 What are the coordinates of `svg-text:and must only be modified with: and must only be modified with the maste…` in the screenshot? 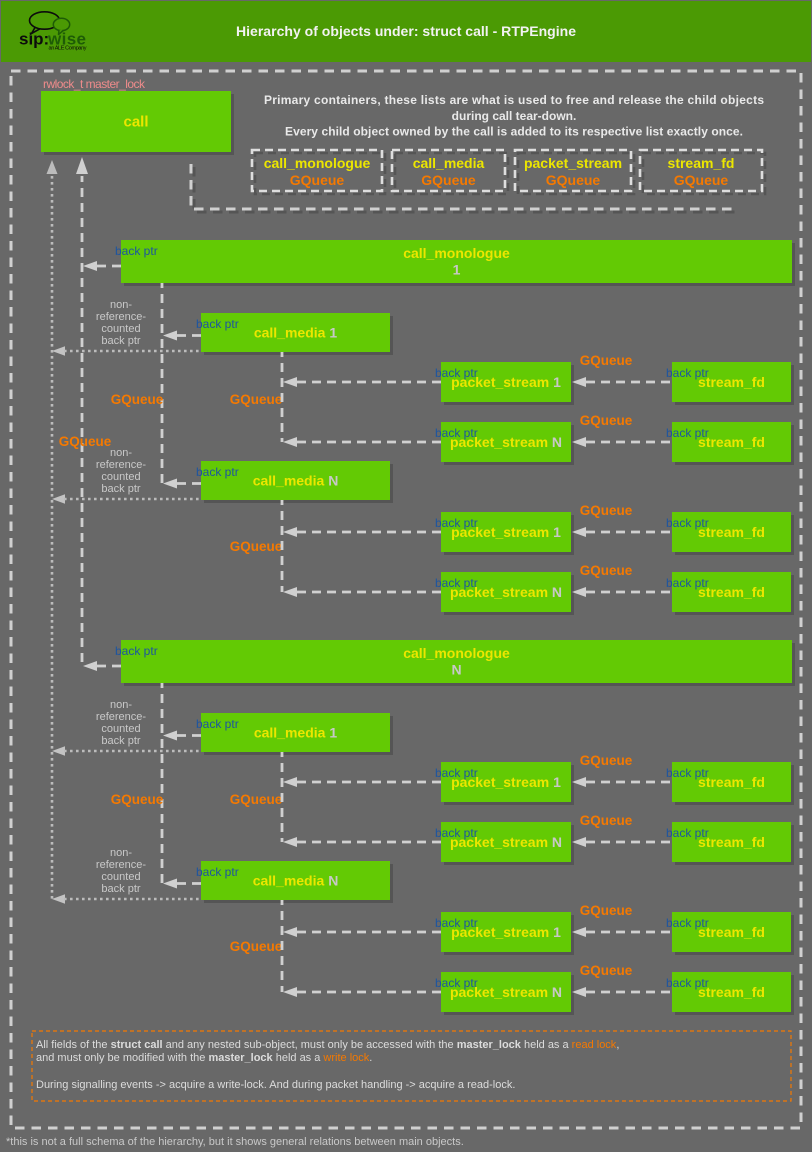 It's located at (204, 1058).